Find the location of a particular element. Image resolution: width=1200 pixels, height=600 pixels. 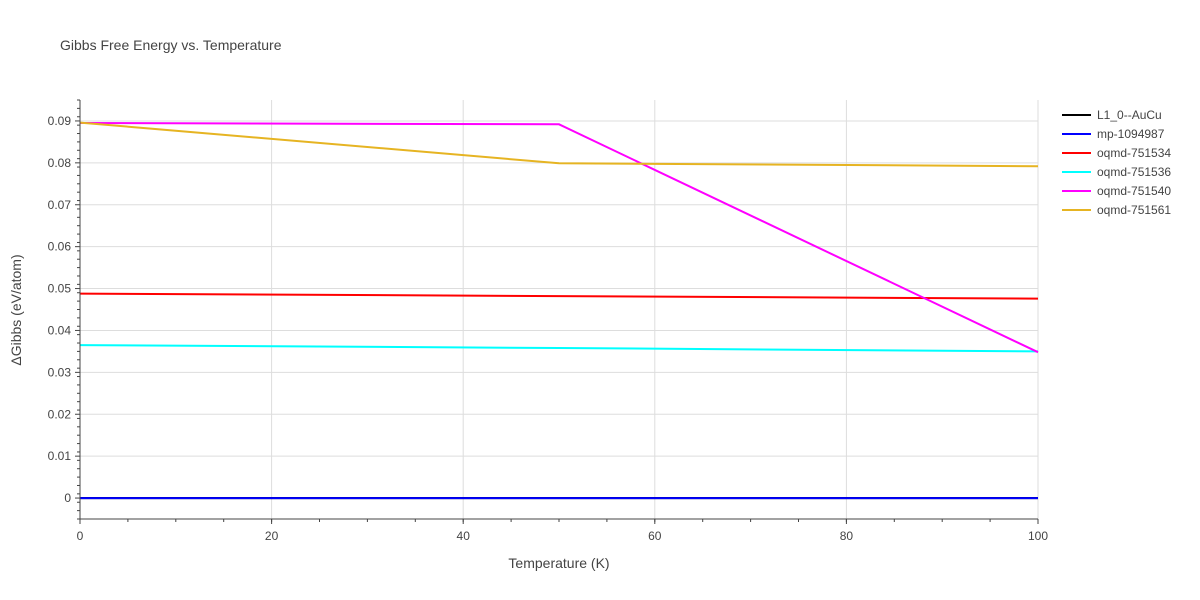

legend-label: oqmd-751536 is located at coordinates (1134, 172).